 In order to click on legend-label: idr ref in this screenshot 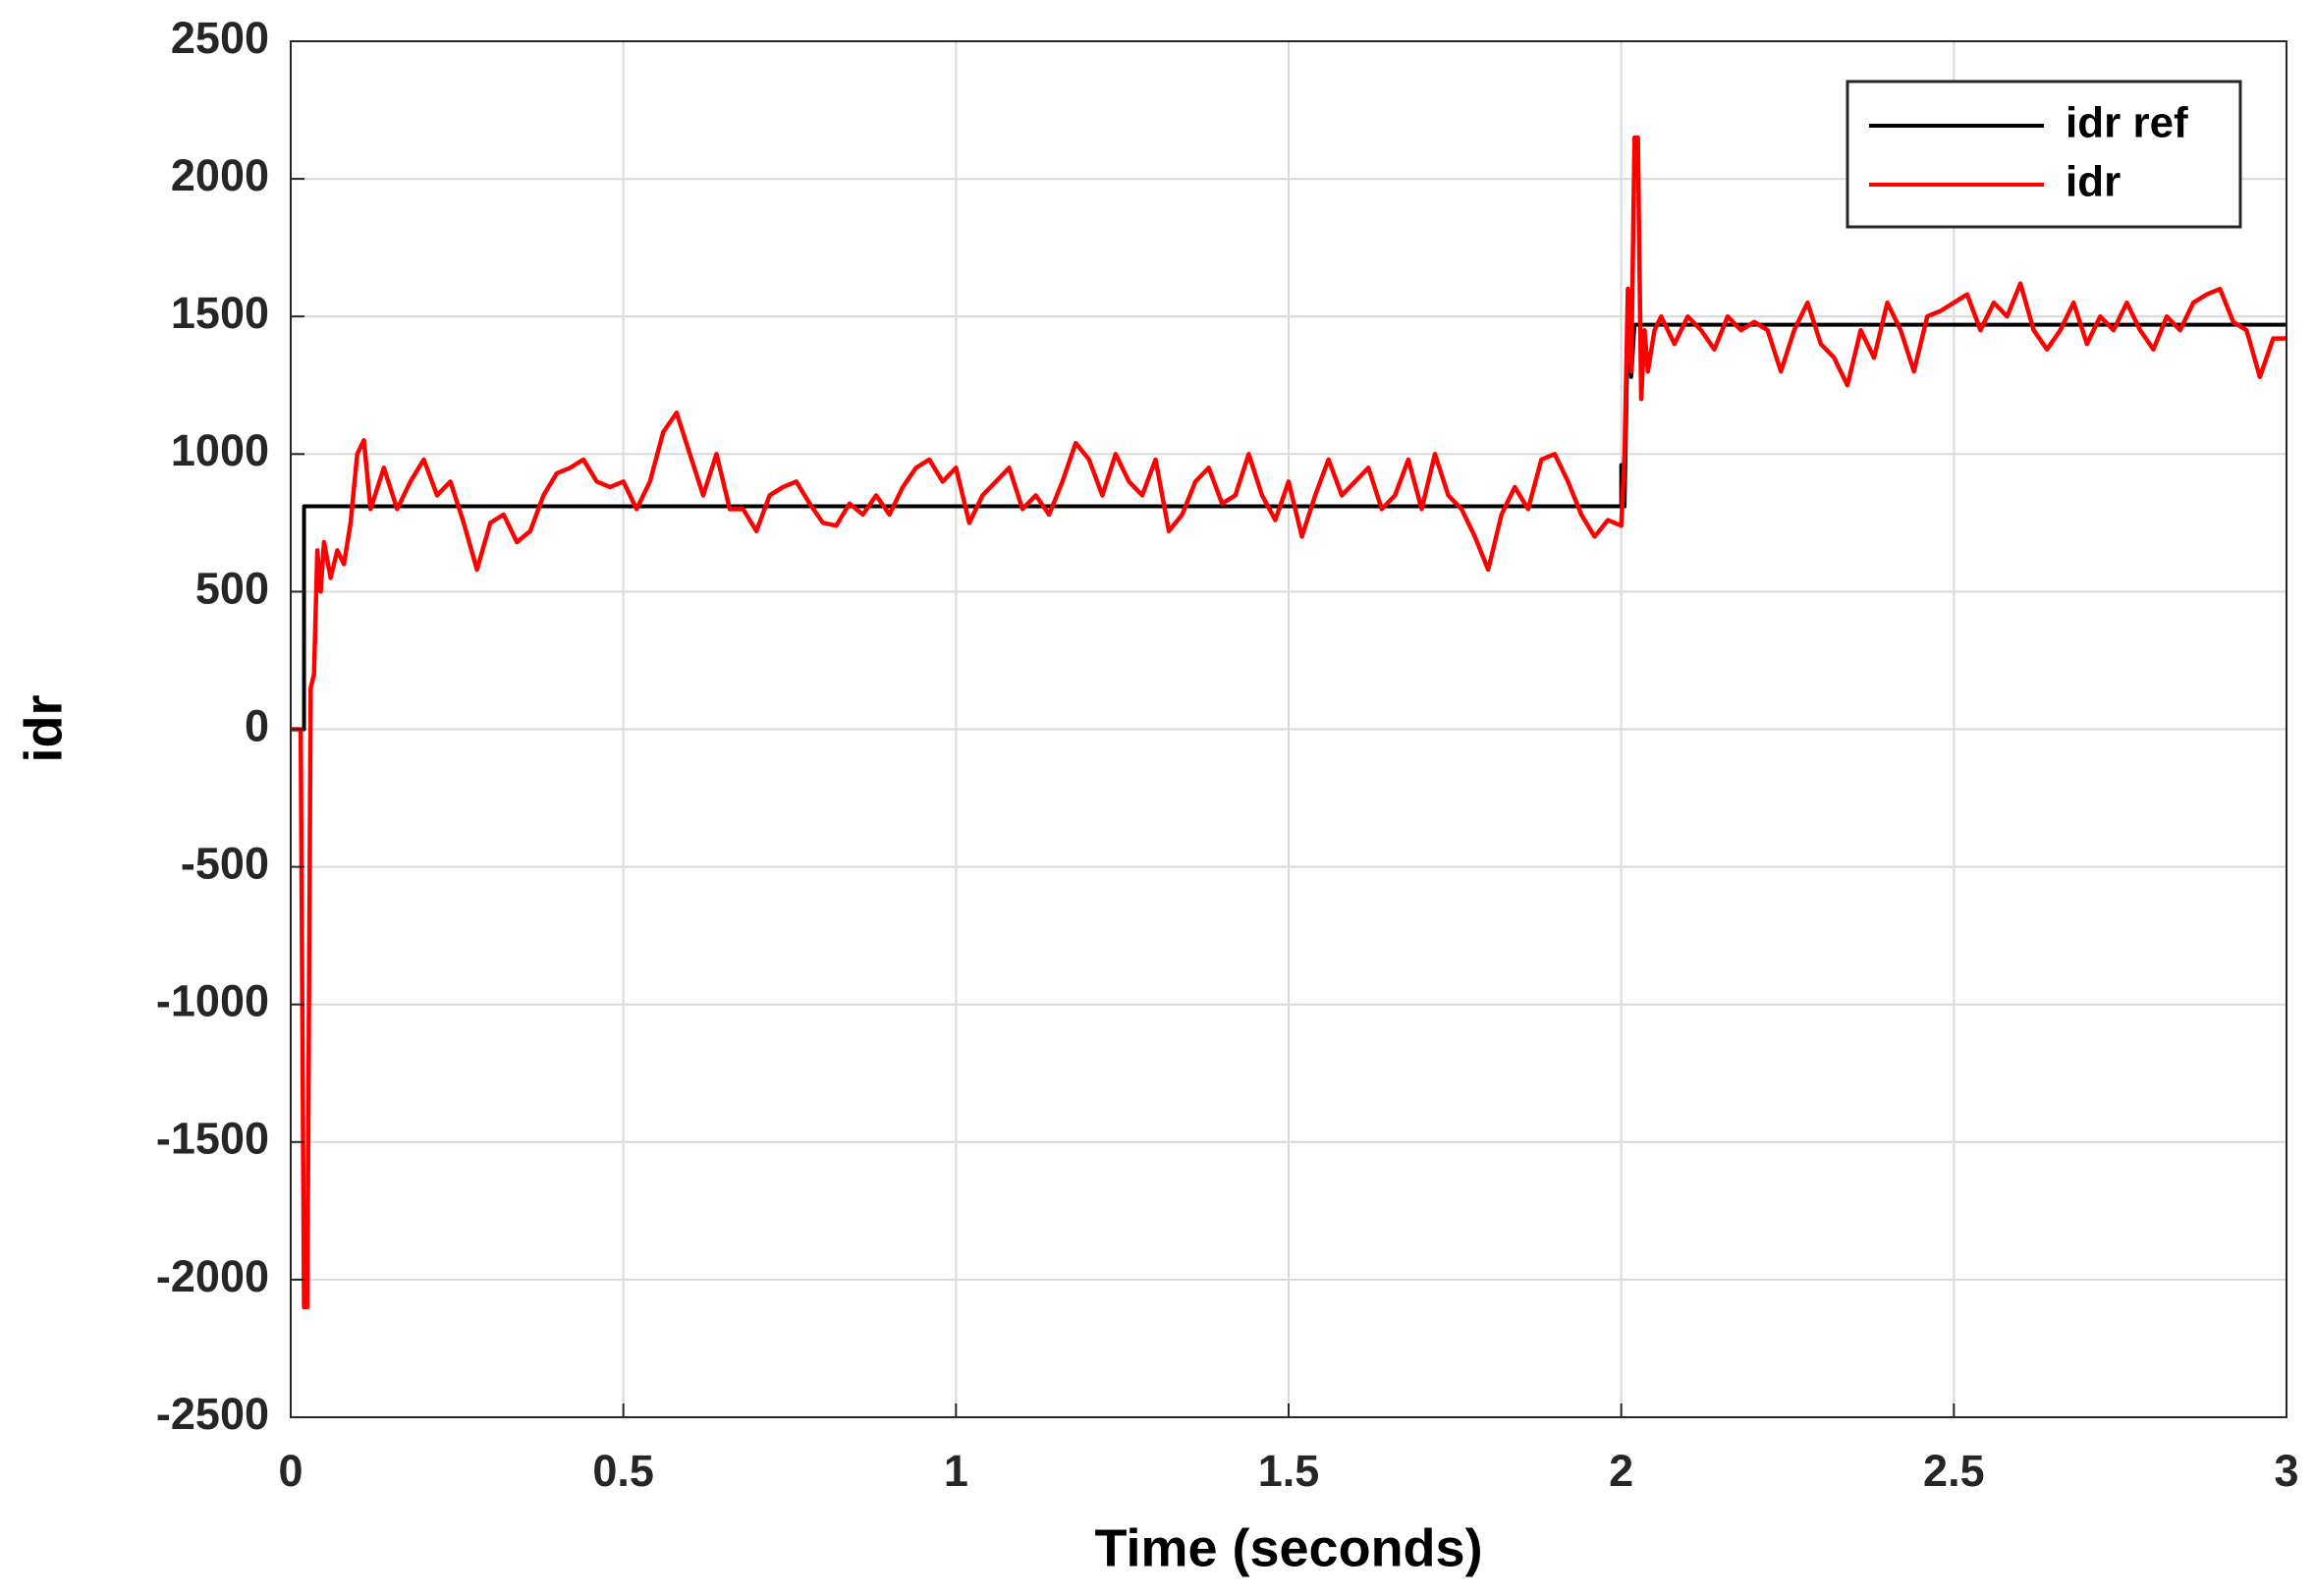, I will do `click(2127, 123)`.